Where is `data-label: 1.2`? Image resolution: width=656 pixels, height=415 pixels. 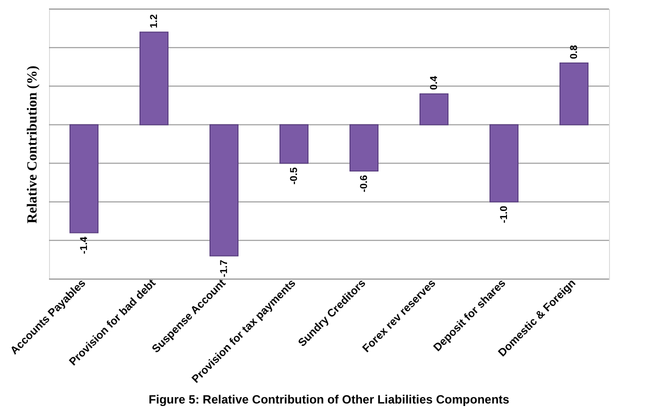
data-label: 1.2 is located at coordinates (154, 21).